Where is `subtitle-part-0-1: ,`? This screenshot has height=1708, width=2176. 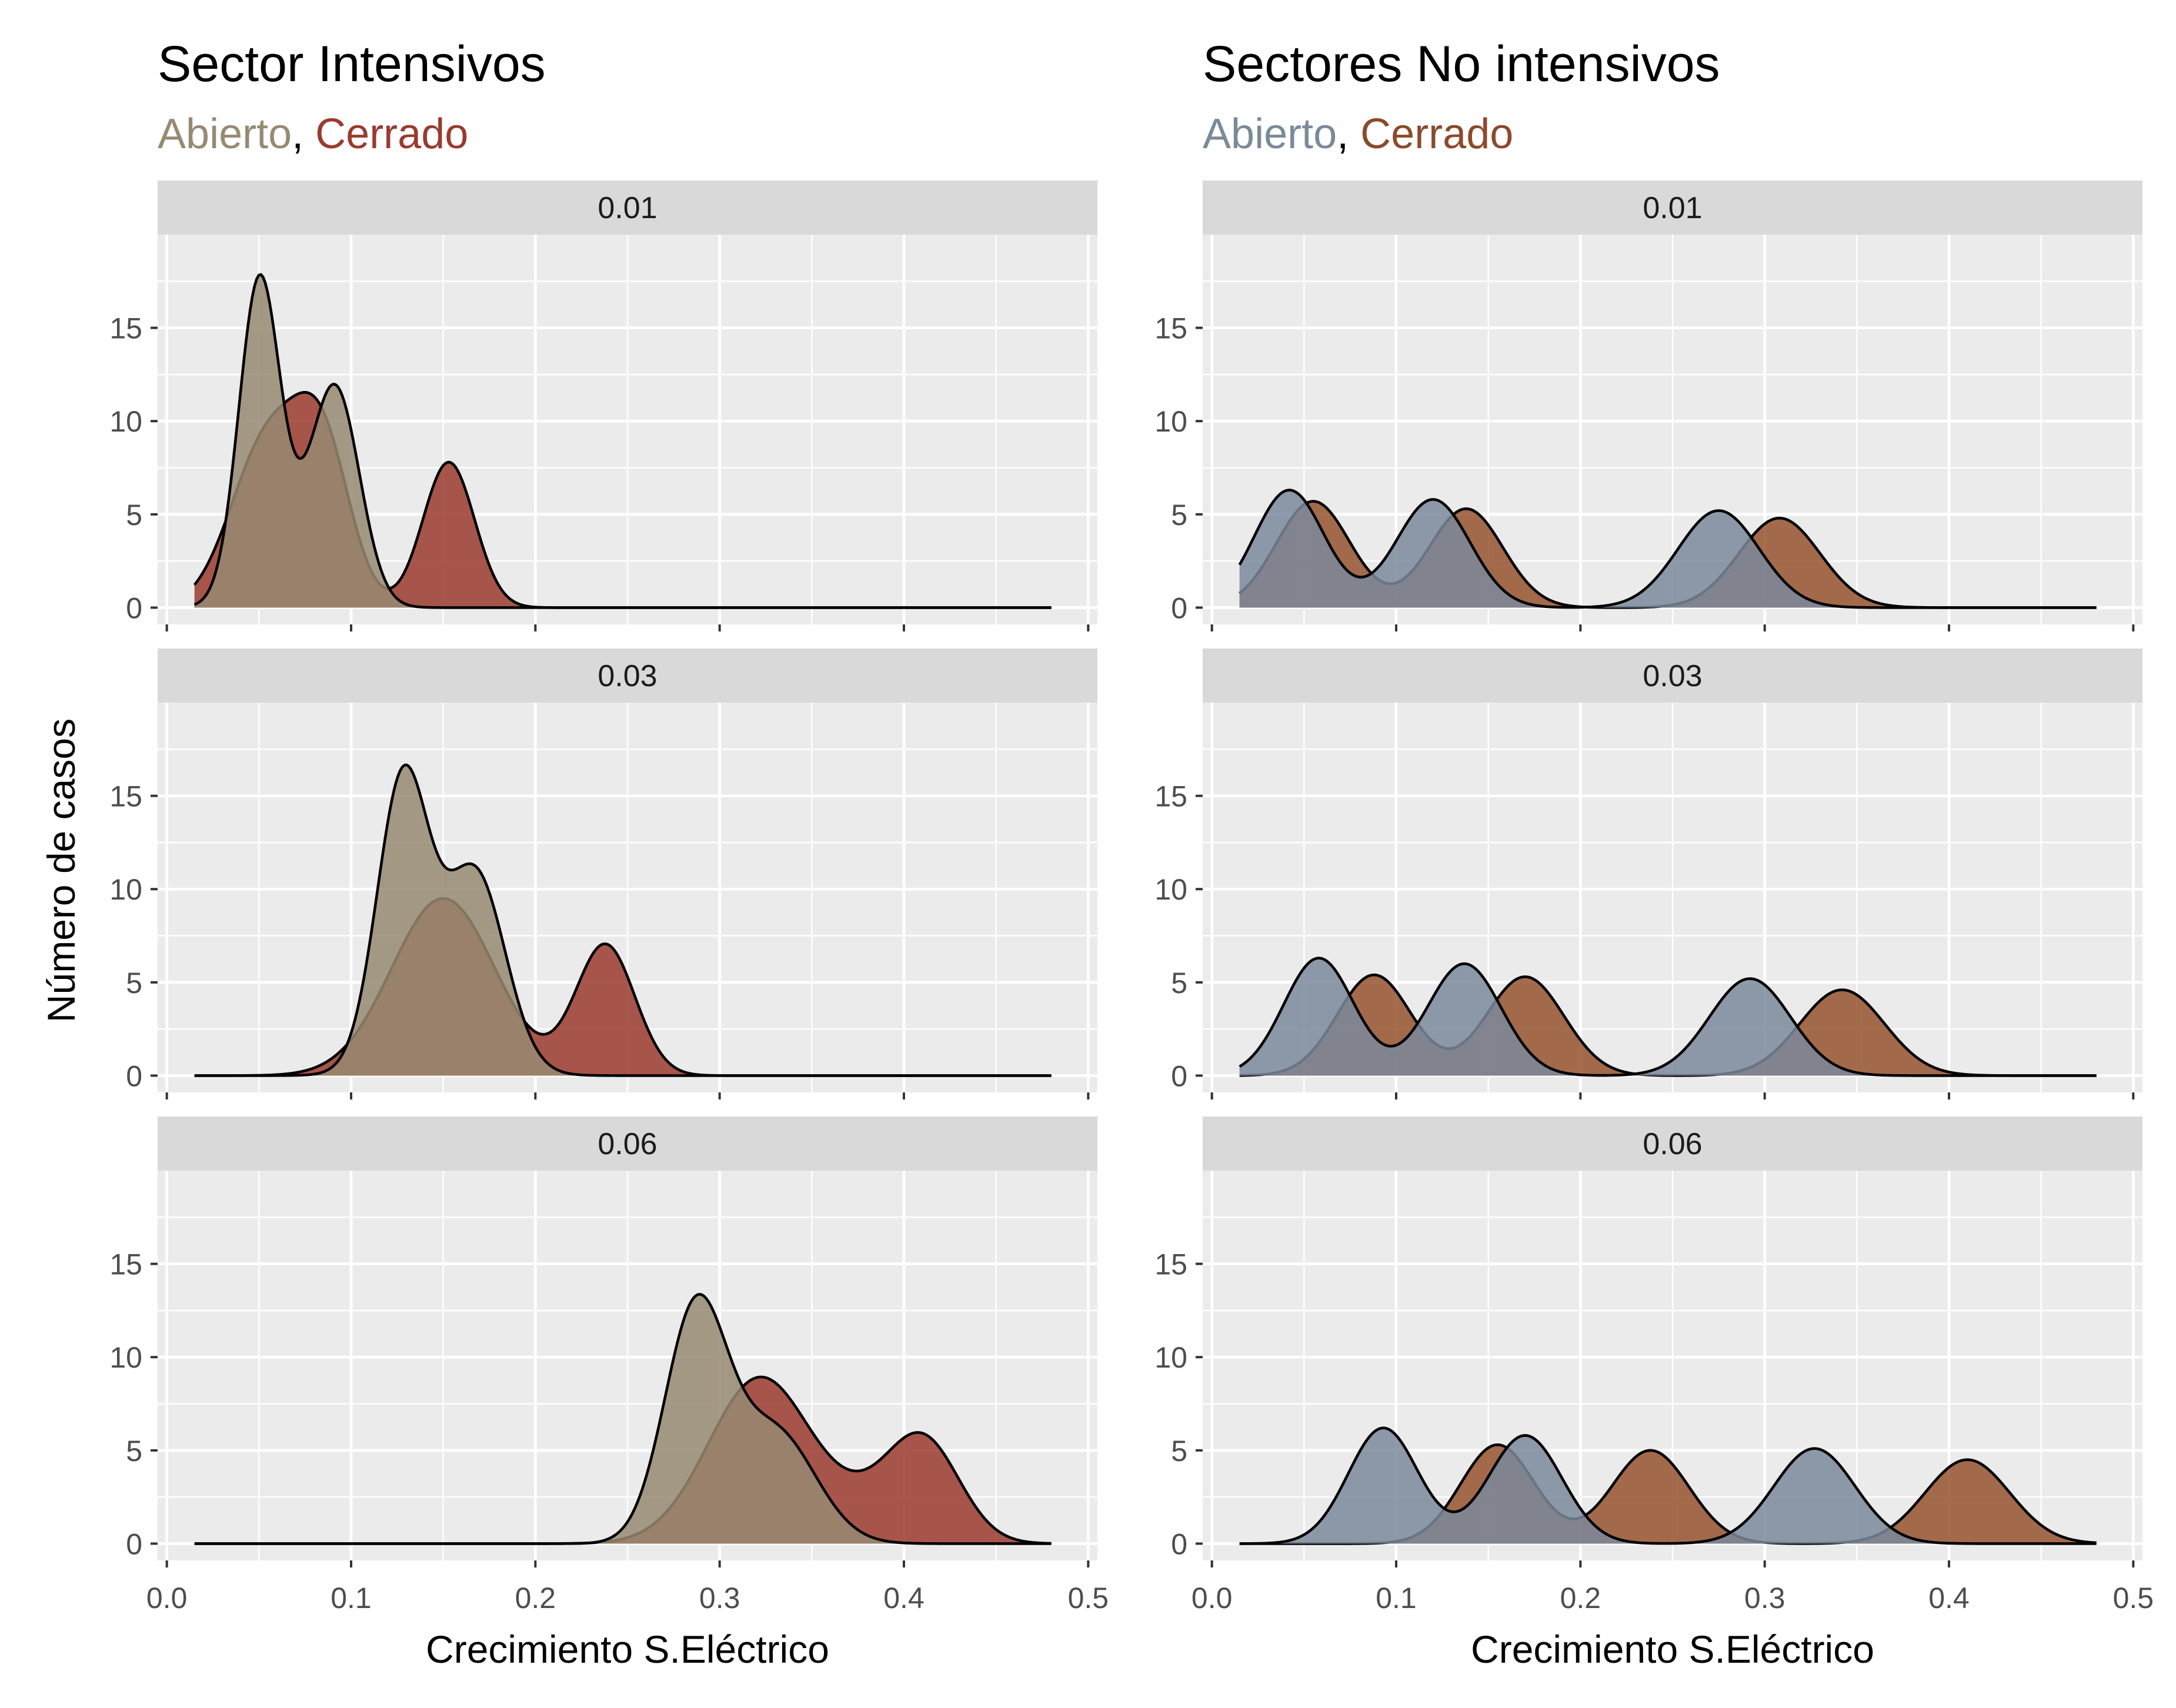 subtitle-part-0-1: , is located at coordinates (303, 134).